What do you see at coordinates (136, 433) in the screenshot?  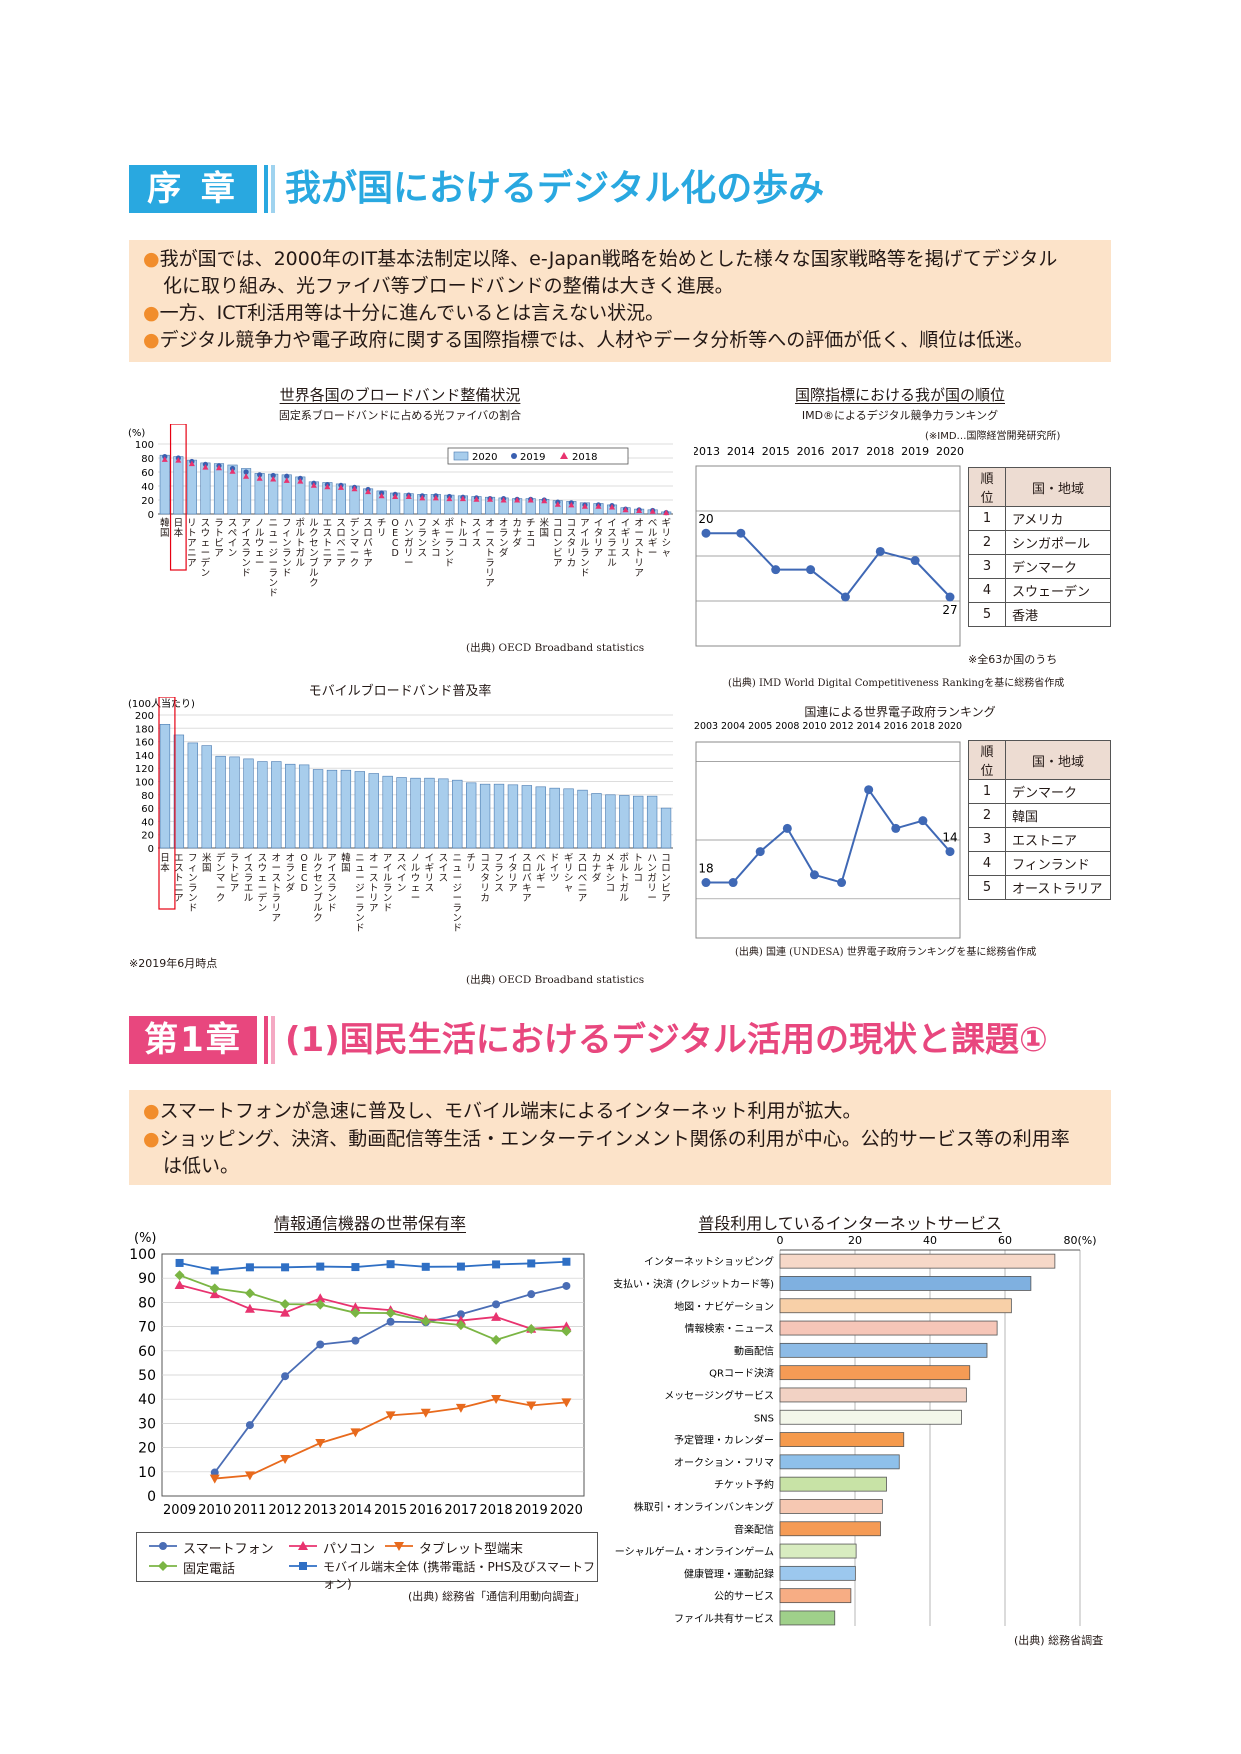 I see `y-axis-unit: (%)` at bounding box center [136, 433].